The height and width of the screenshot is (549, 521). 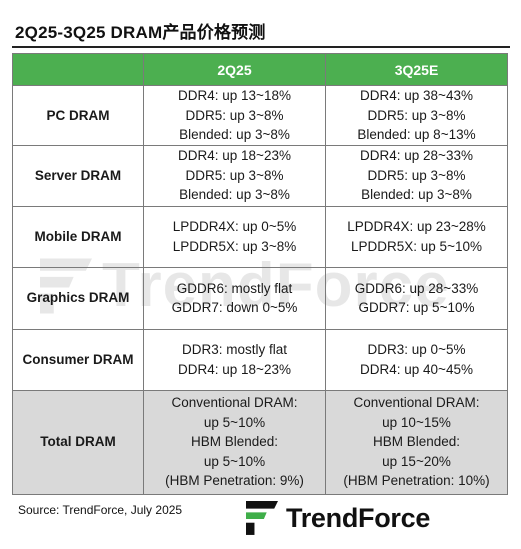 I want to click on page-title: 2Q25-3Q25 DRAM产品价格预测, so click(x=140, y=32).